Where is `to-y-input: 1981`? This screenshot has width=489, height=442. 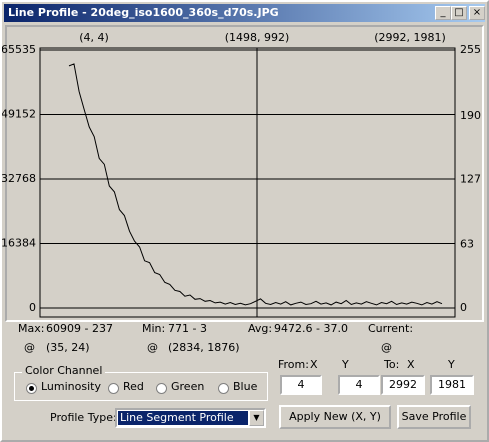 to-y-input: 1981 is located at coordinates (452, 385).